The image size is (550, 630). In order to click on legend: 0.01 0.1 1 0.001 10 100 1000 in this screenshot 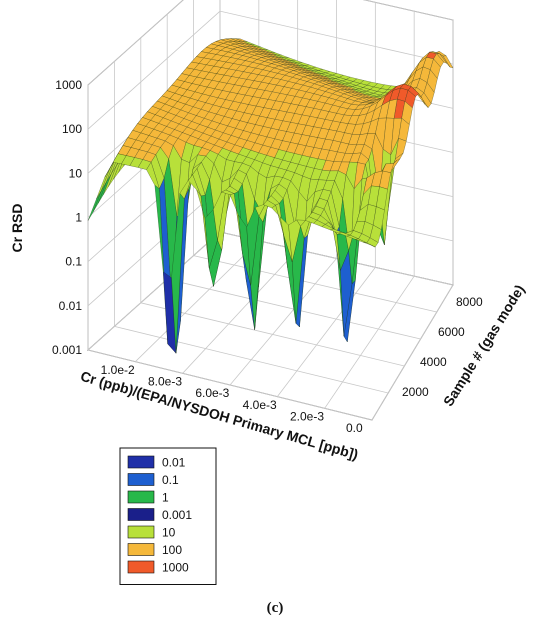, I will do `click(168, 516)`.